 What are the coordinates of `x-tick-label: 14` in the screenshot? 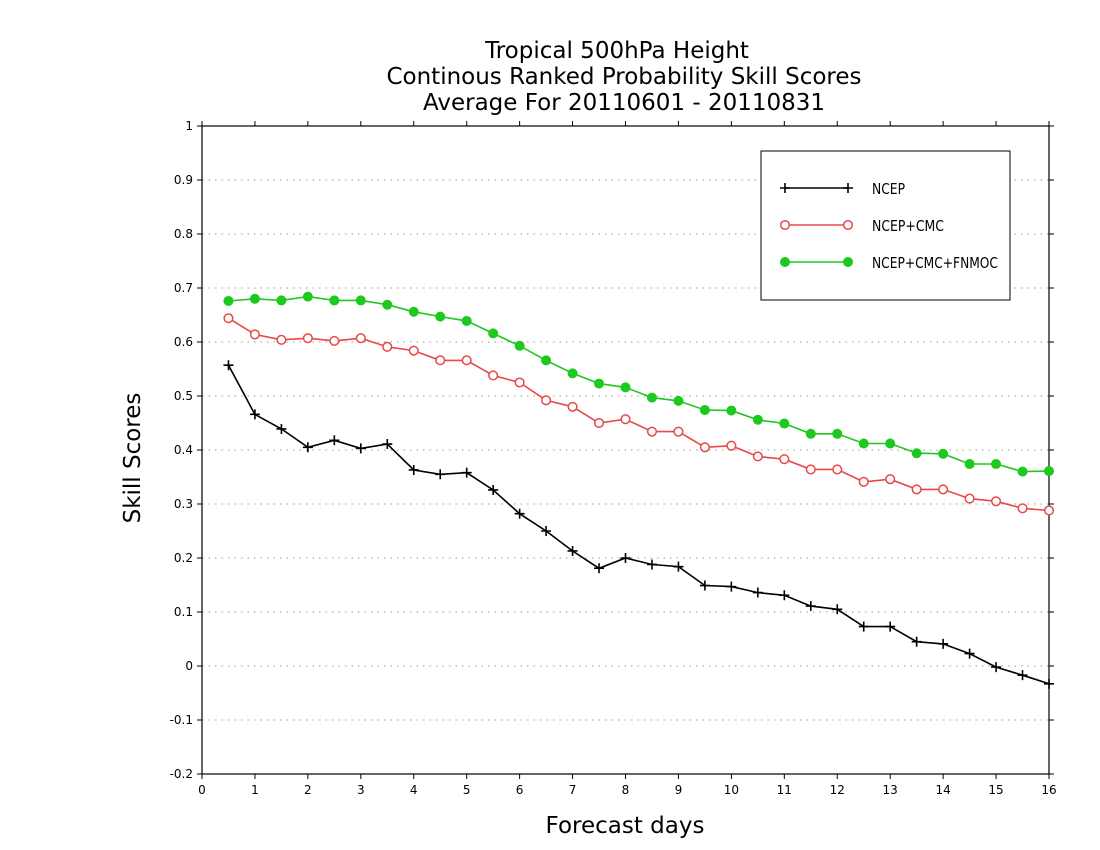 It's located at (942, 790).